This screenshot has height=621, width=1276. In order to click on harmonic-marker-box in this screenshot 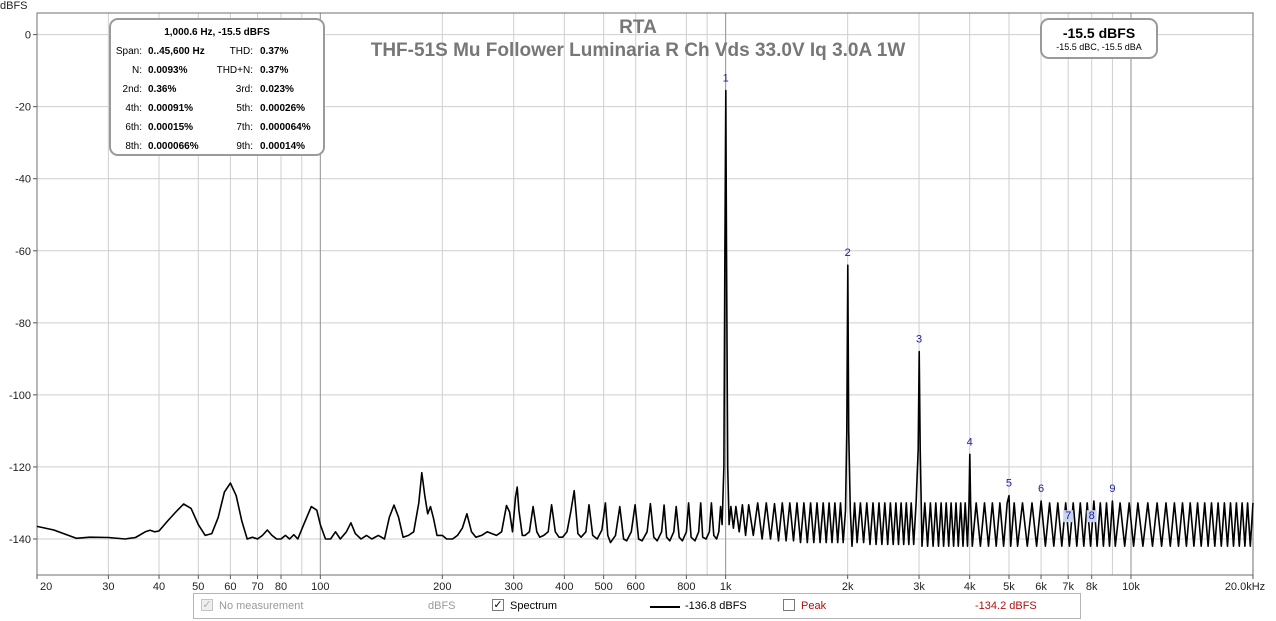, I will do `click(1068, 516)`.